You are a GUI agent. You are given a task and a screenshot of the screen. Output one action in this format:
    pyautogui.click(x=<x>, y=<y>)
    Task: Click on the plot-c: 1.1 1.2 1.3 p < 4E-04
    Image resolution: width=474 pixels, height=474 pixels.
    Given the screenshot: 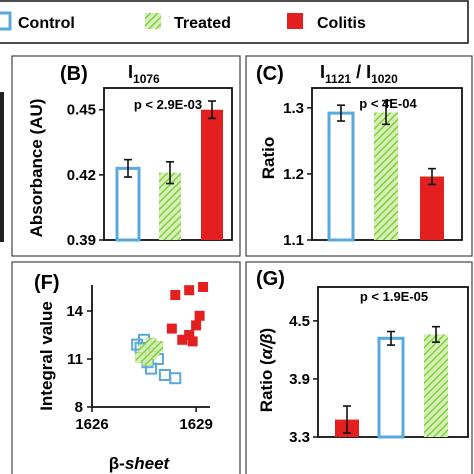 What is the action you would take?
    pyautogui.click(x=373, y=168)
    